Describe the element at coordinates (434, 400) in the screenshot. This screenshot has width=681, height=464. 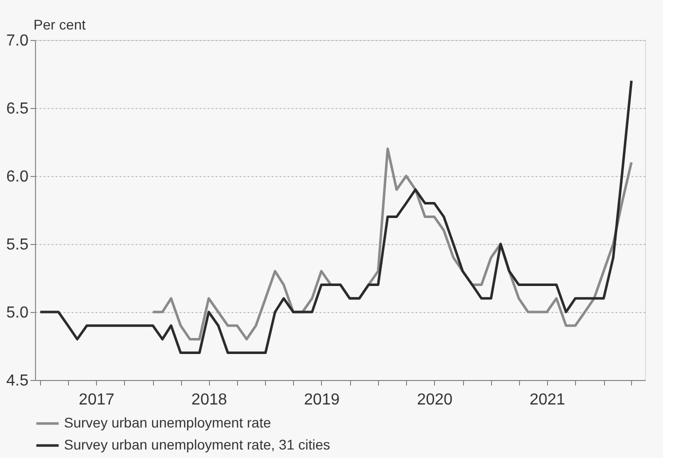
I see `x-tick-label: 2020` at that location.